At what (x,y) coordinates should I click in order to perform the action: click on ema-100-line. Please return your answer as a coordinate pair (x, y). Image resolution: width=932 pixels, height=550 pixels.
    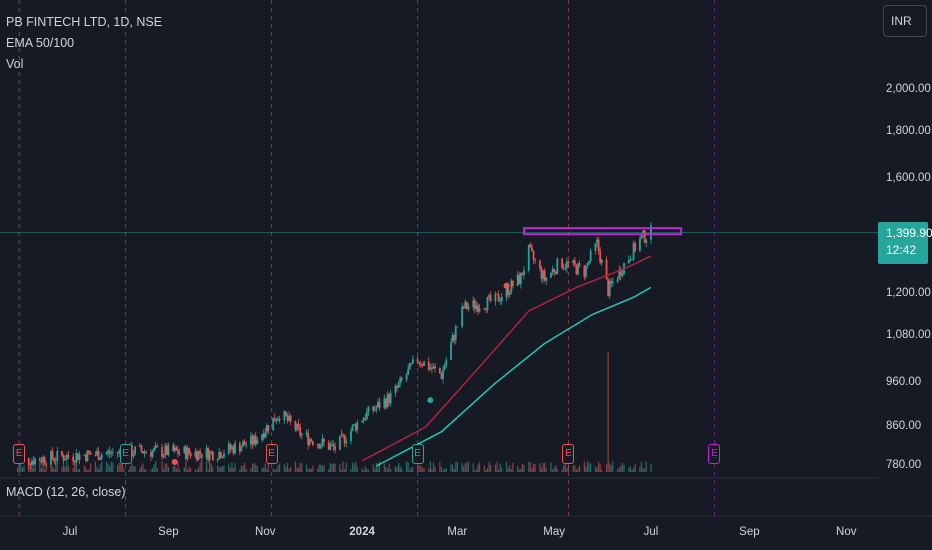
    Looking at the image, I should click on (514, 376).